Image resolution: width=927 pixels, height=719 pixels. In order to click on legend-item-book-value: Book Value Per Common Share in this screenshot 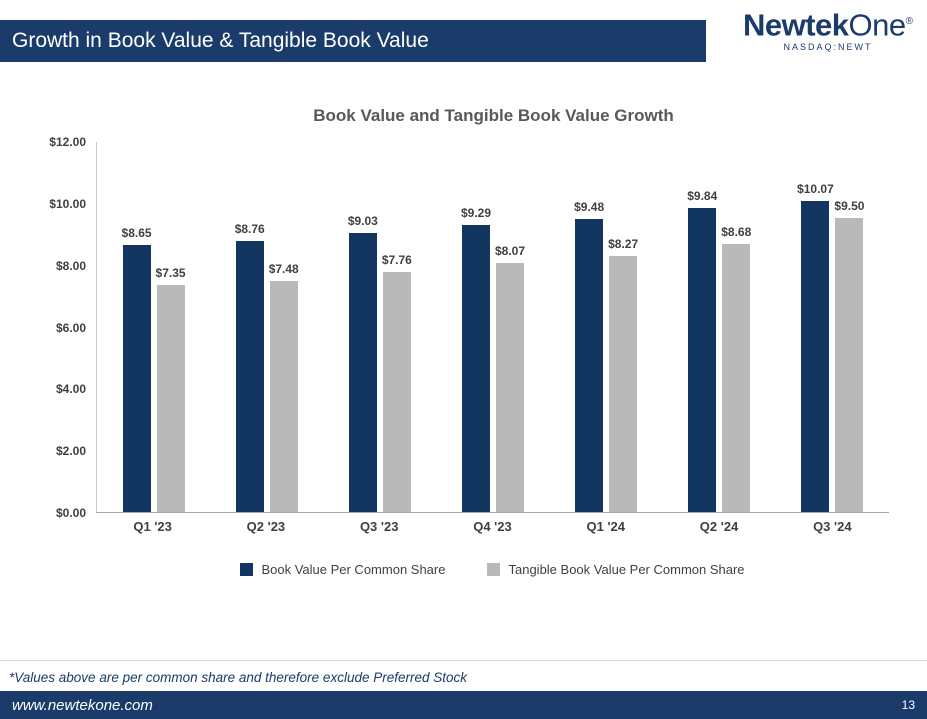, I will do `click(342, 569)`.